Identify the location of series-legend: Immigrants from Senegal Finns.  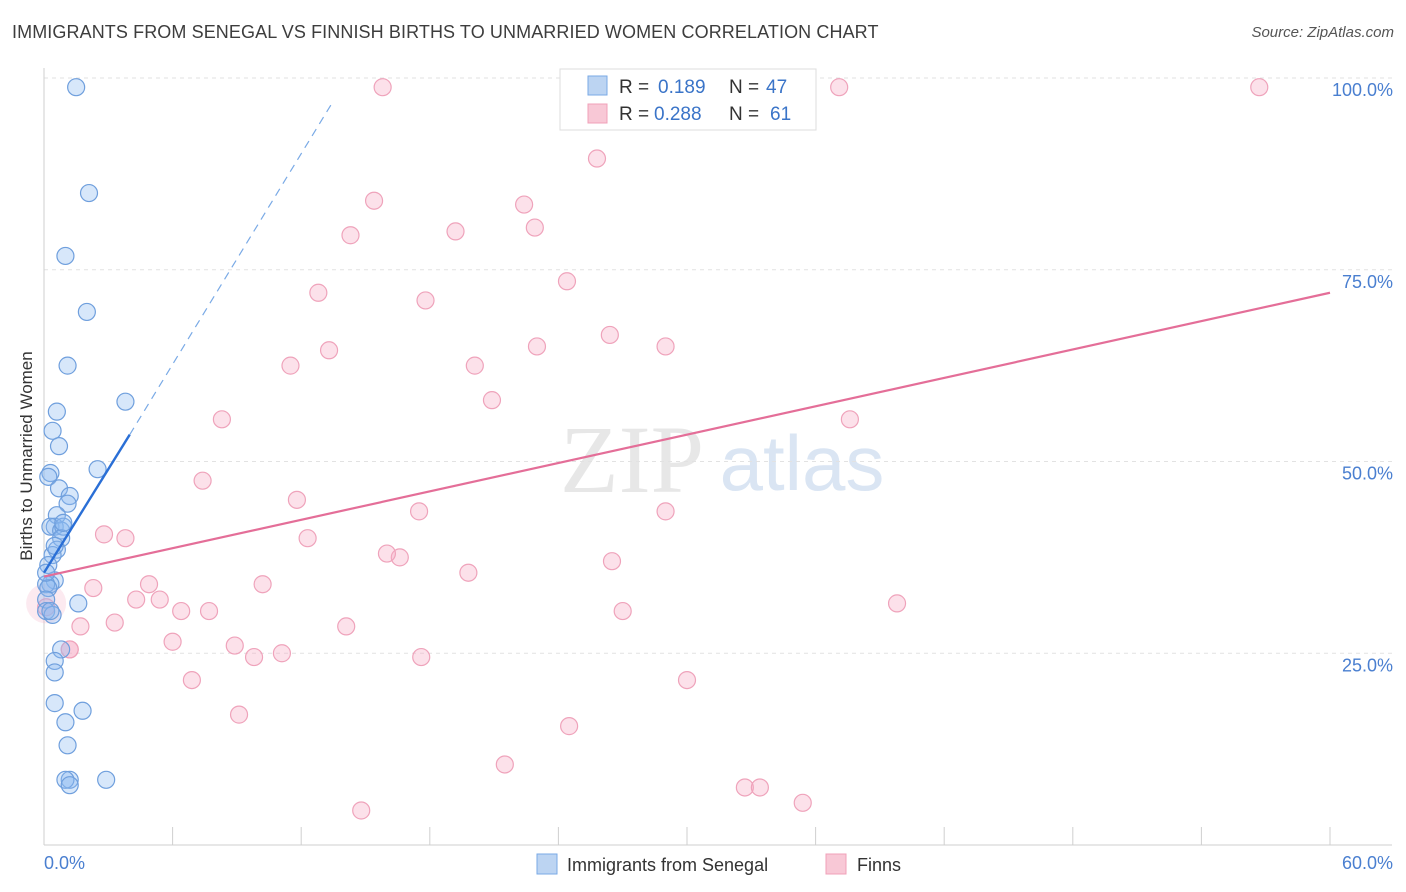
(718, 864).